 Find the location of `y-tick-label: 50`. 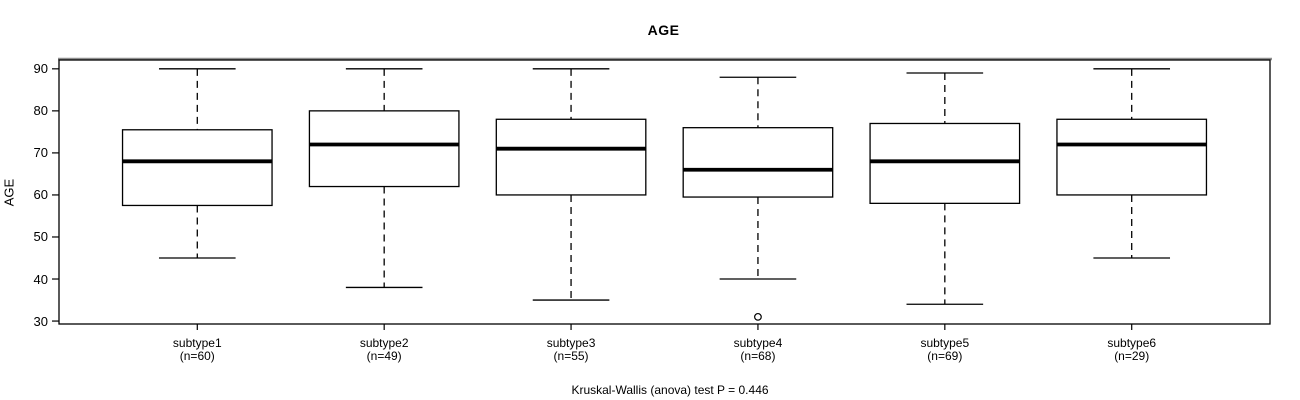

y-tick-label: 50 is located at coordinates (40, 237).